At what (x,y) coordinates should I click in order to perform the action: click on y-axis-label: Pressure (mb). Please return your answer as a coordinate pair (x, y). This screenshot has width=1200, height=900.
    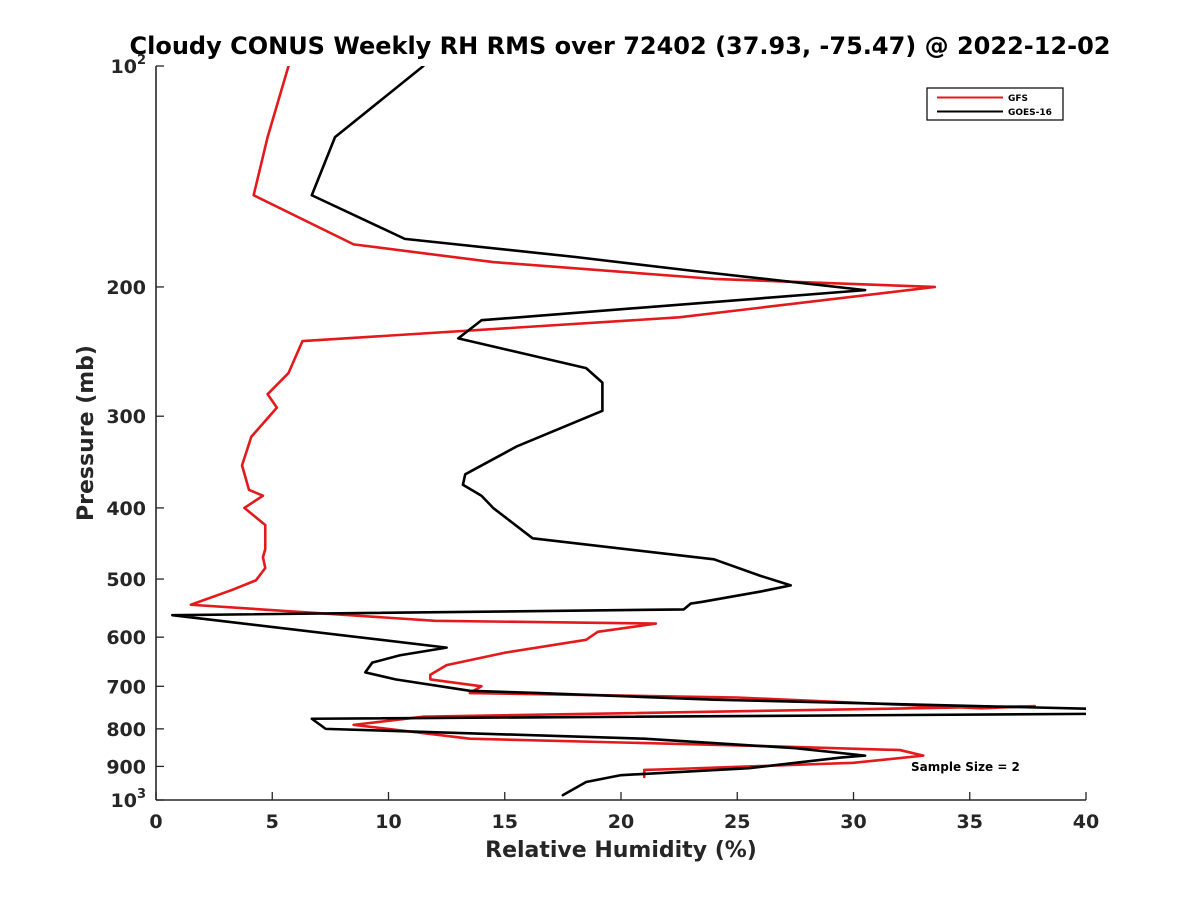
    Looking at the image, I should click on (86, 433).